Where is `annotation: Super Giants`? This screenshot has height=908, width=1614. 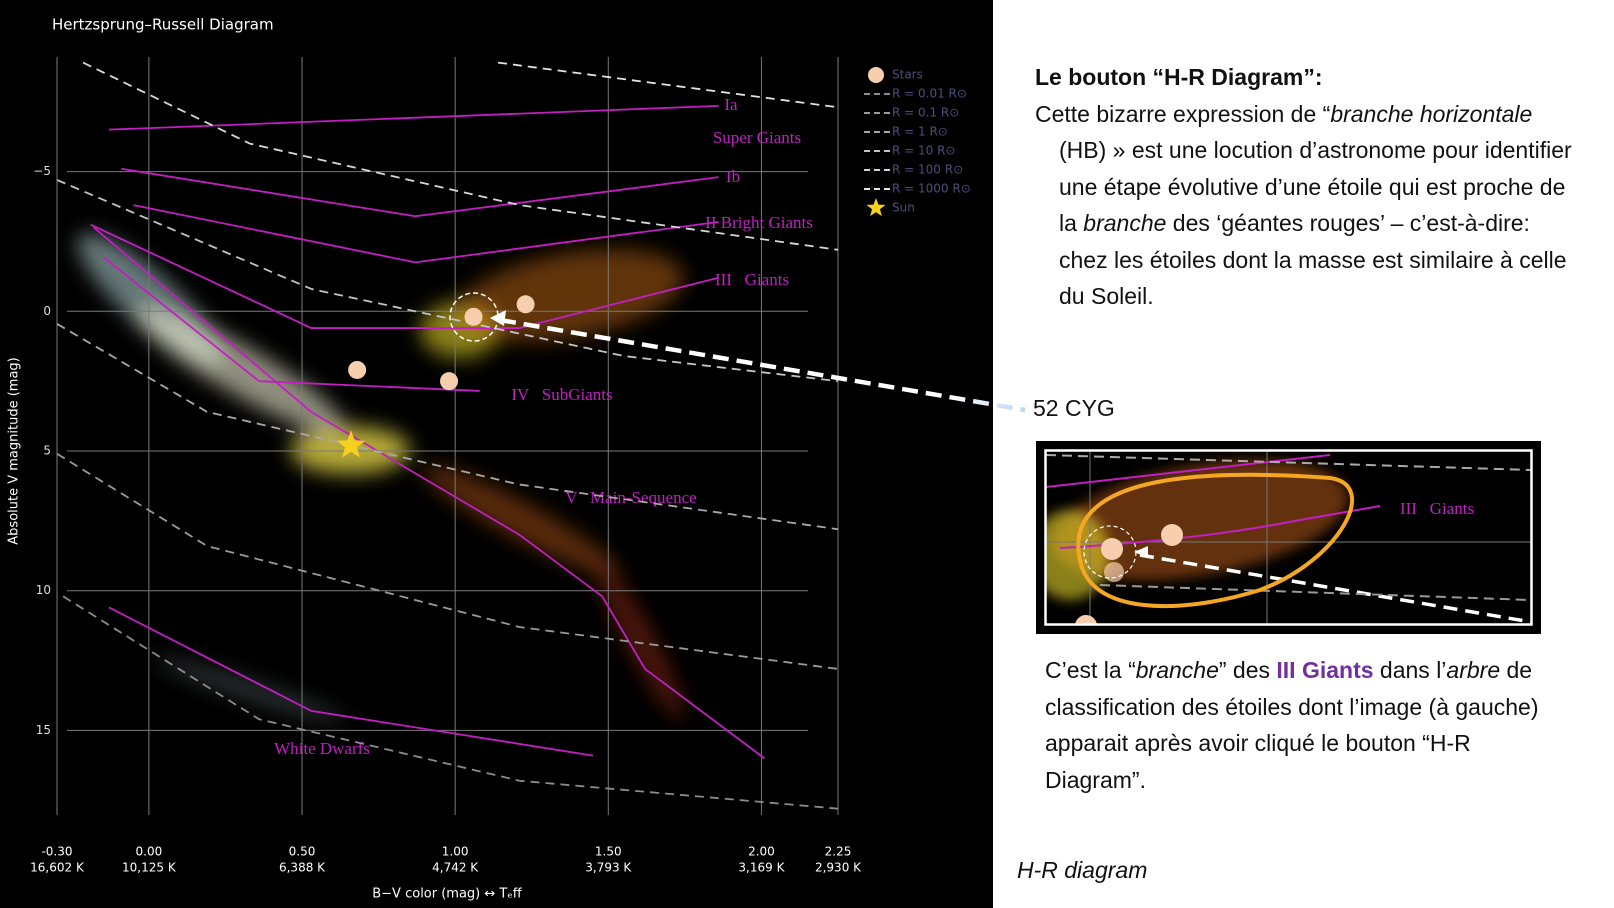
annotation: Super Giants is located at coordinates (757, 137).